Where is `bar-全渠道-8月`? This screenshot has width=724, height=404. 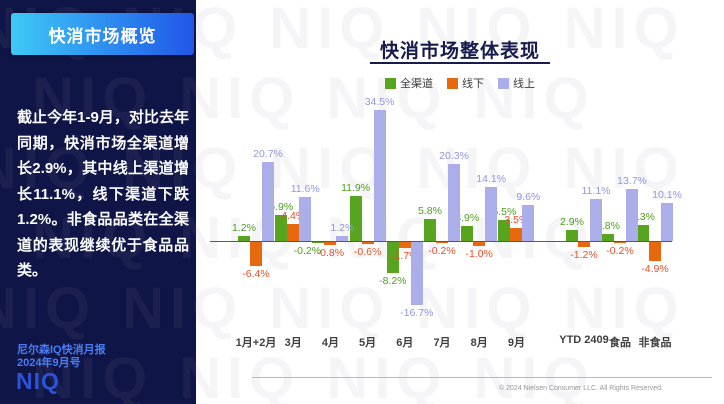
bar-全渠道-8月 is located at coordinates (467, 233).